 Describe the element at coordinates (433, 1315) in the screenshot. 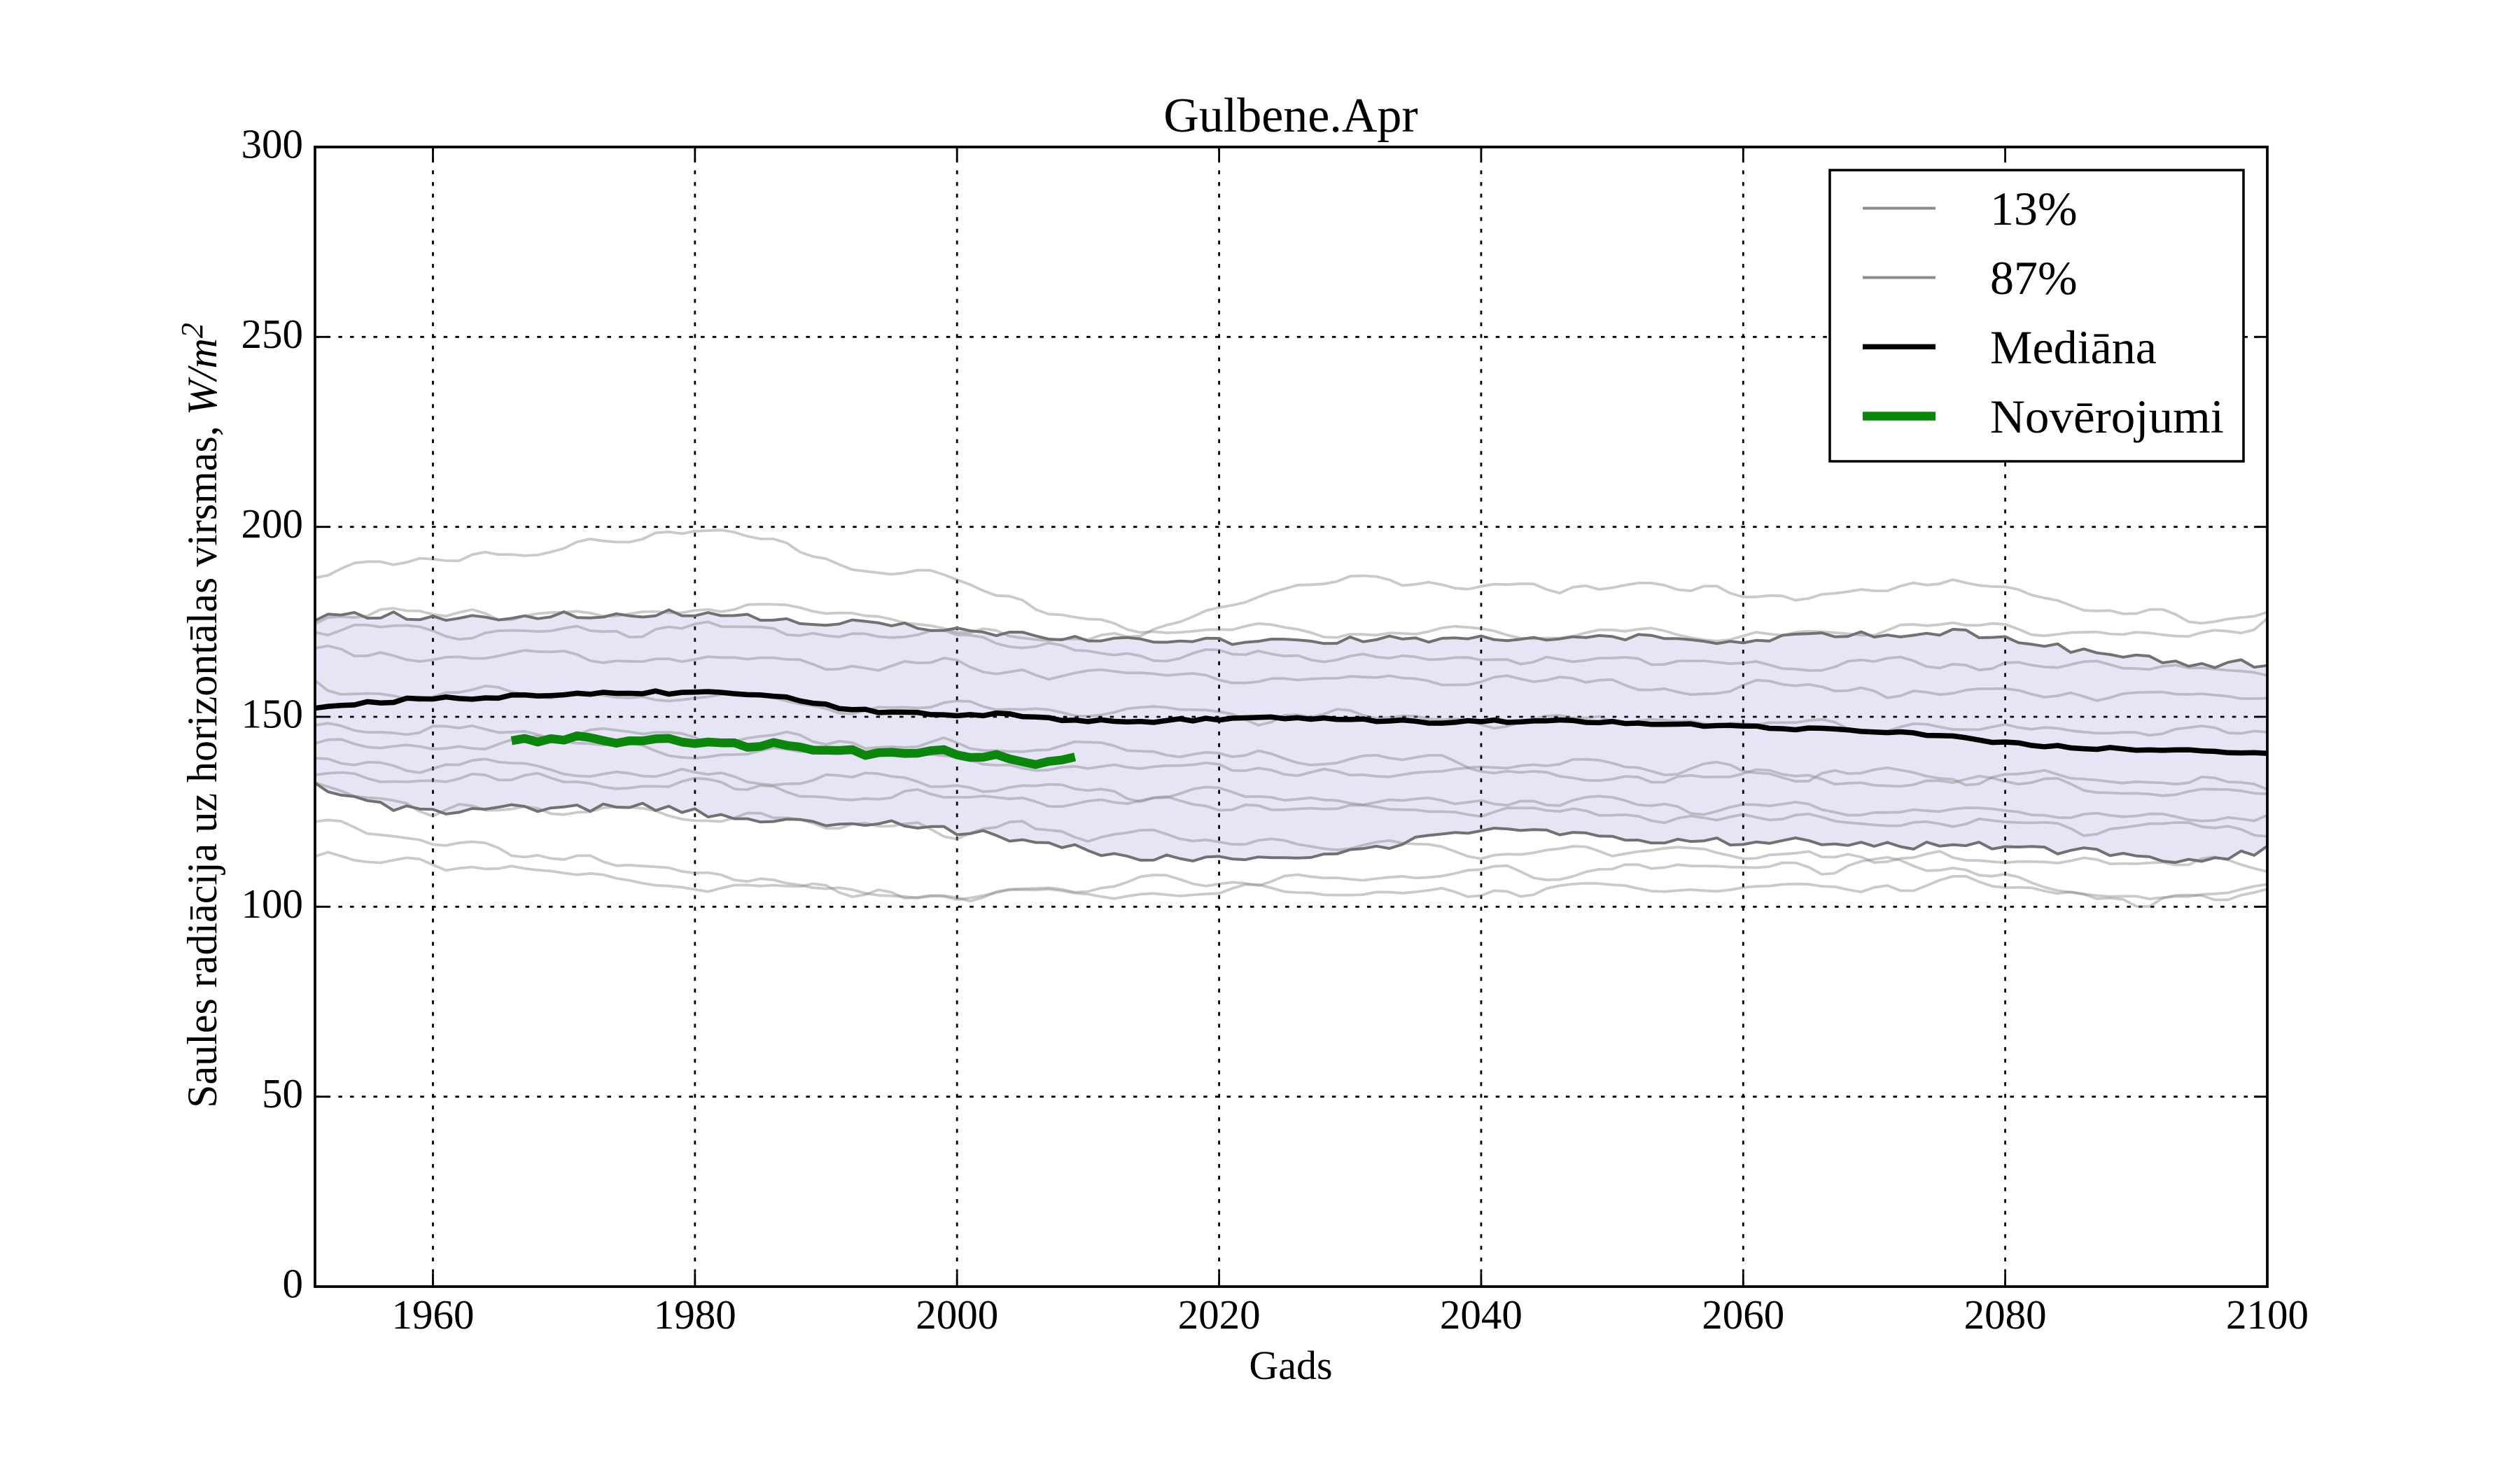

I see `svg-text: 1960` at that location.